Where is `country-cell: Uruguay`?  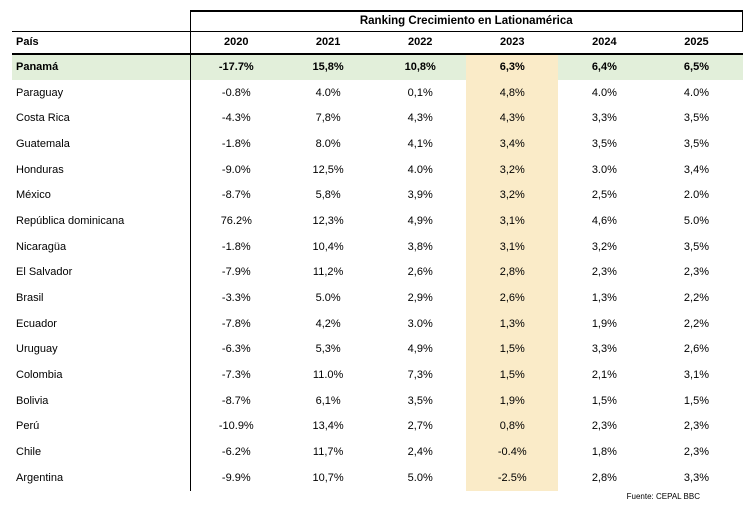
country-cell: Uruguay is located at coordinates (101, 349).